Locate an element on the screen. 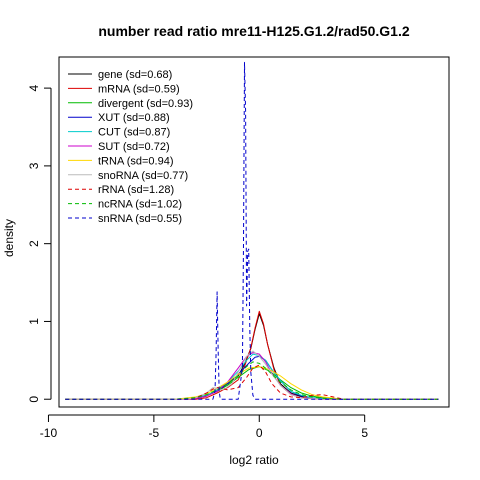 This screenshot has width=480, height=480. legend-label: CUT (sd=0.87) is located at coordinates (134, 133).